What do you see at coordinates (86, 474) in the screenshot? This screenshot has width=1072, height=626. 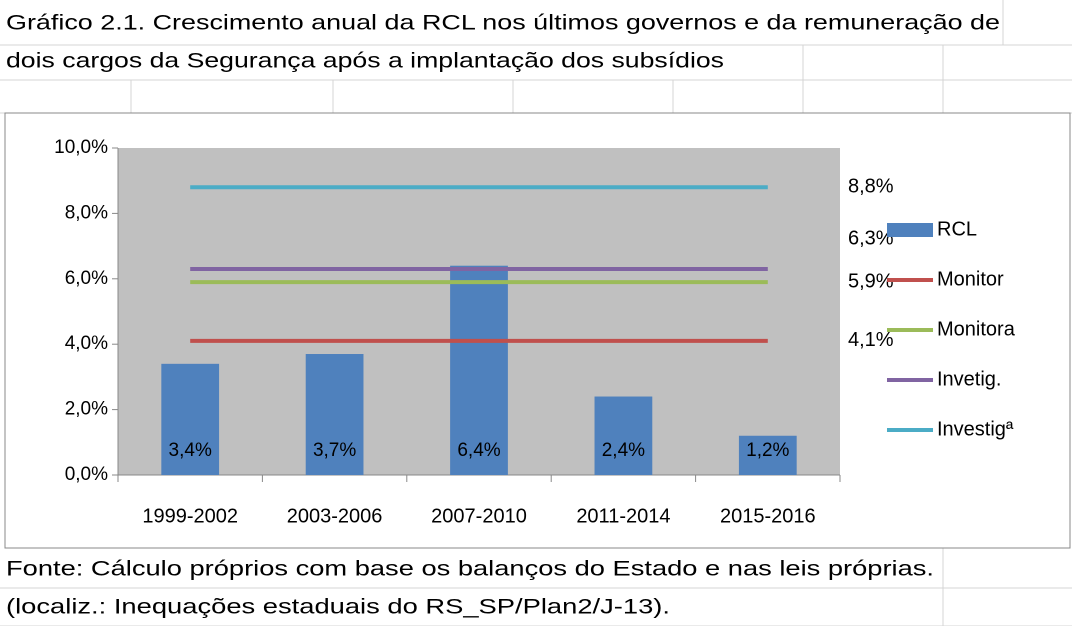 I see `y-tick-label: 0,0%` at bounding box center [86, 474].